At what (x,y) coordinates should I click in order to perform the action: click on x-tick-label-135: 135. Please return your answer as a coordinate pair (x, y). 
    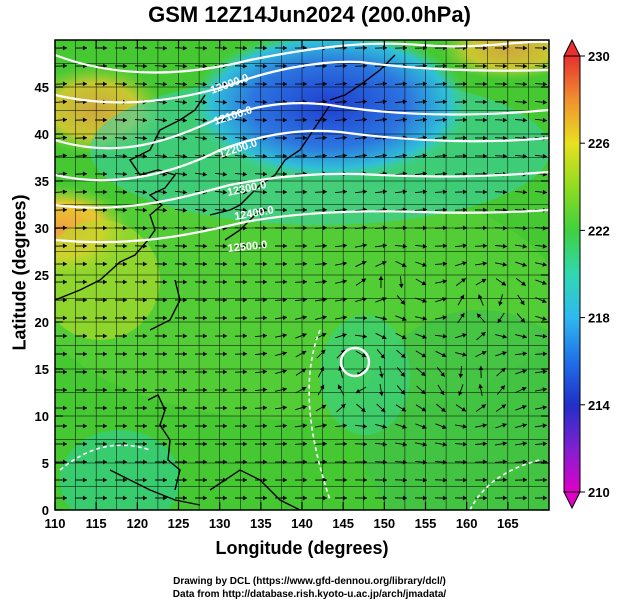
    Looking at the image, I should click on (261, 523).